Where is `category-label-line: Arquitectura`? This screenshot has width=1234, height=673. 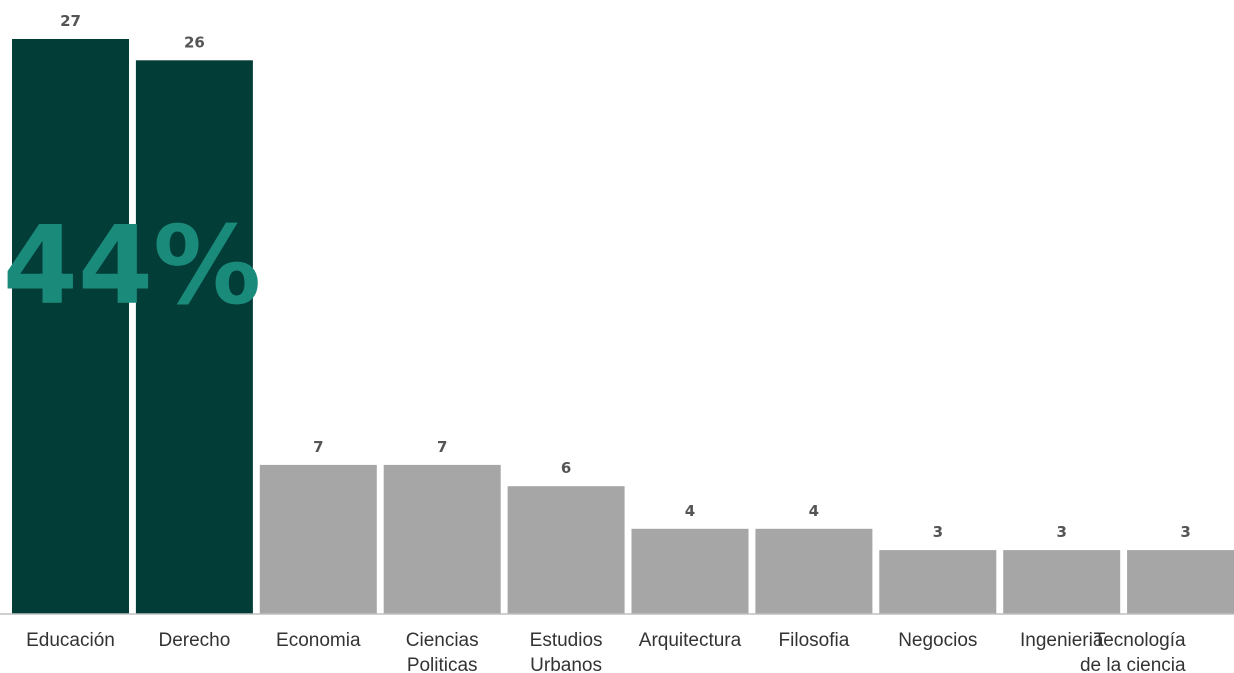
category-label-line: Arquitectura is located at coordinates (690, 640).